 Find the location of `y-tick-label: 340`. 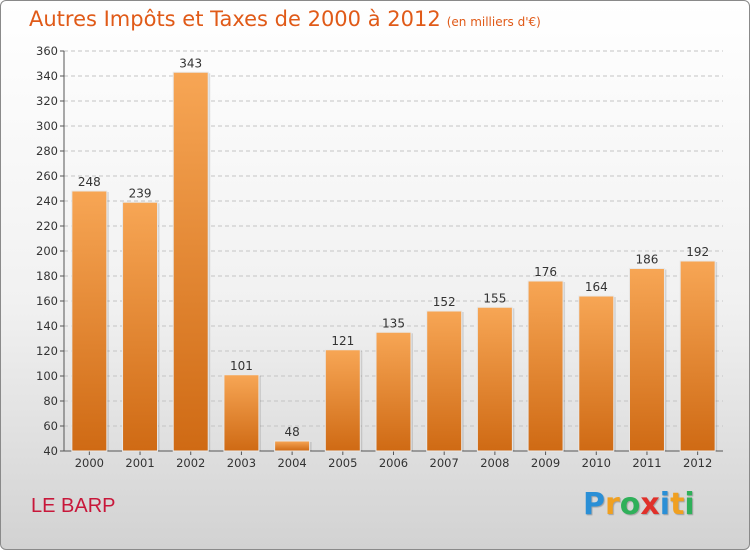

y-tick-label: 340 is located at coordinates (47, 76).